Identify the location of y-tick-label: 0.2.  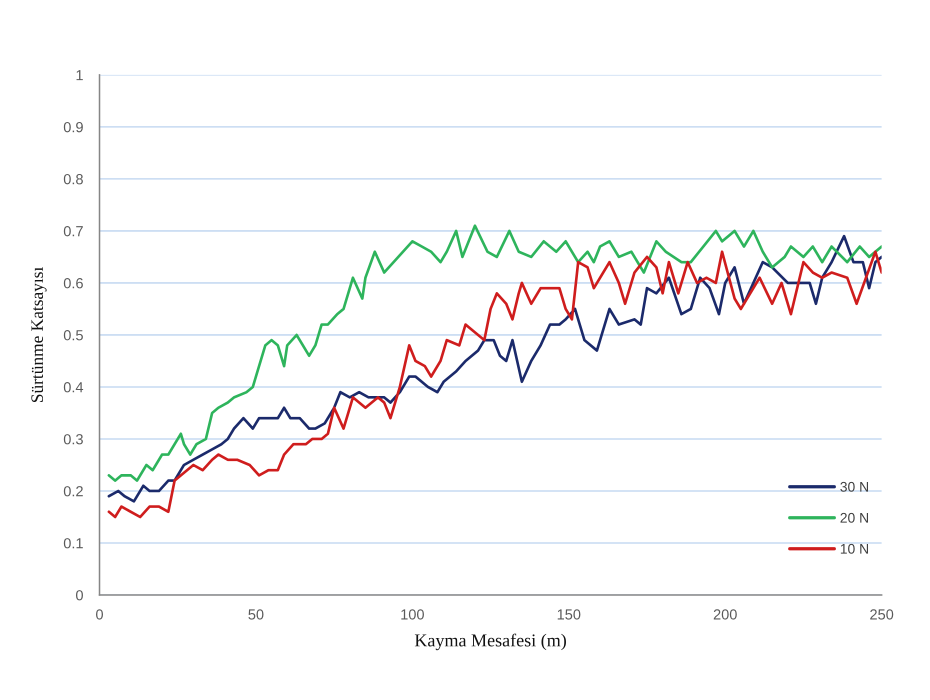
(73, 491).